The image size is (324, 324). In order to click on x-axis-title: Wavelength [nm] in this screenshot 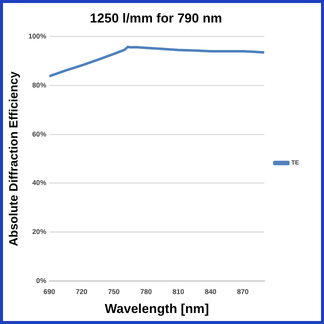, I will do `click(156, 308)`.